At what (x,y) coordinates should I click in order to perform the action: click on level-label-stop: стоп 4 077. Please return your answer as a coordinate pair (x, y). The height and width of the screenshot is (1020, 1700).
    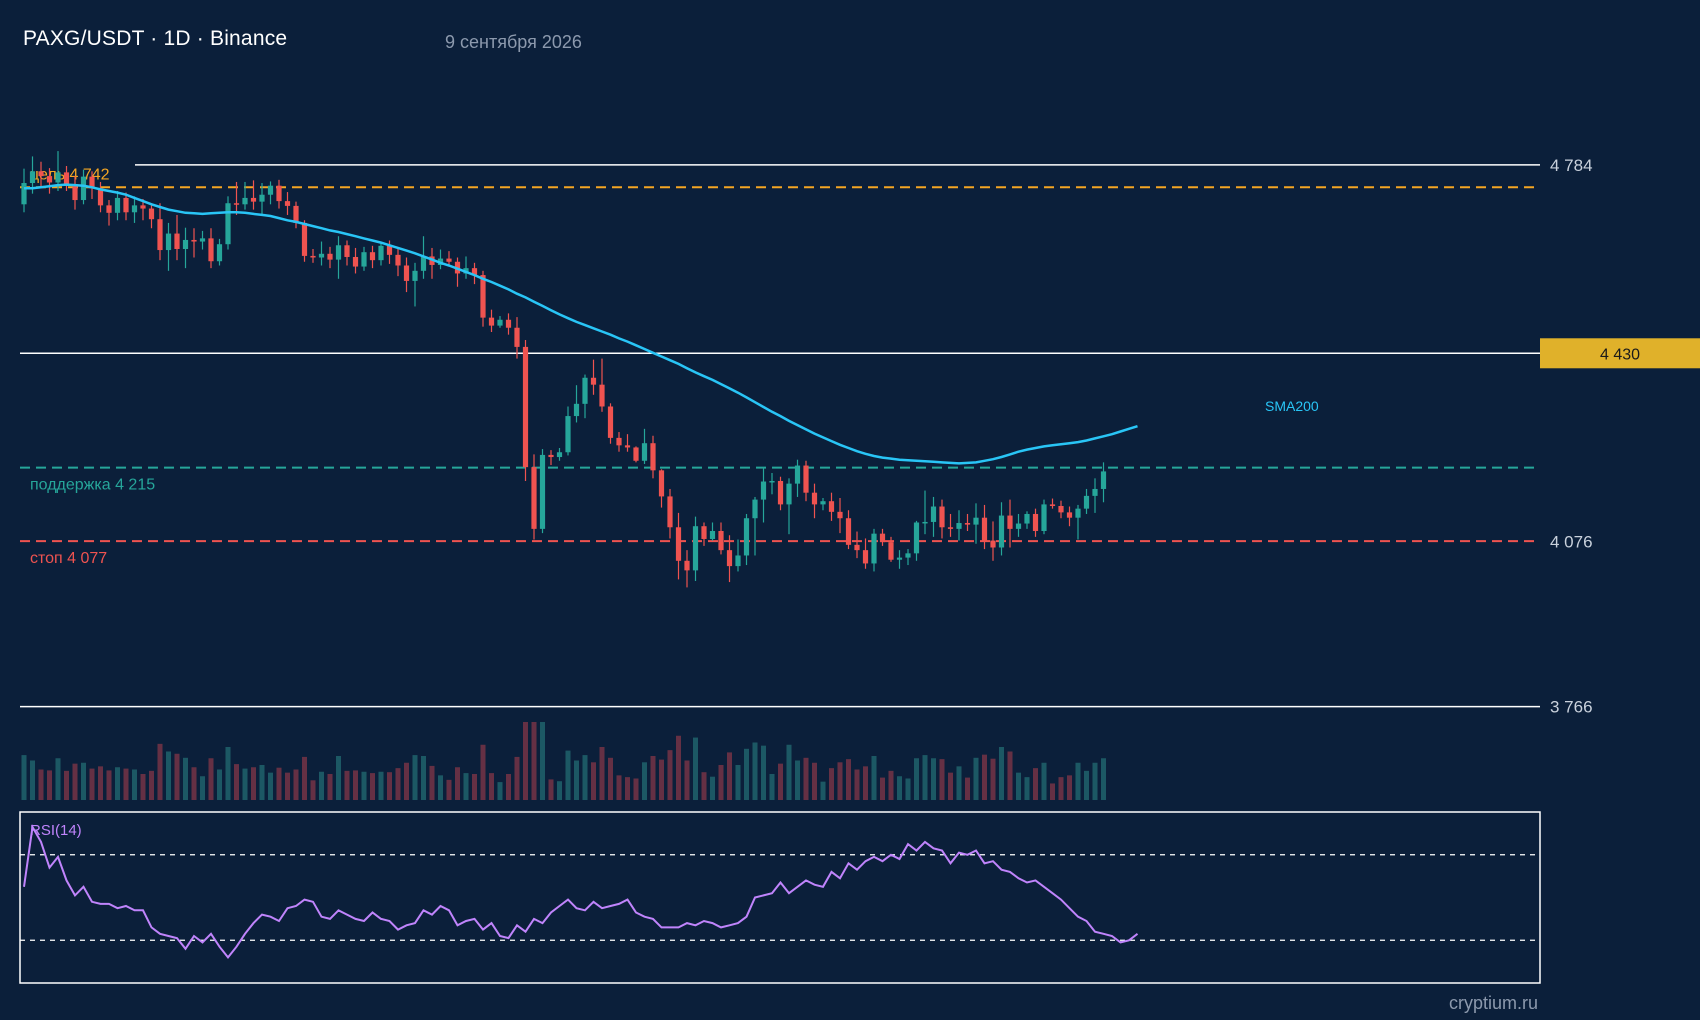
    Looking at the image, I should click on (68, 558).